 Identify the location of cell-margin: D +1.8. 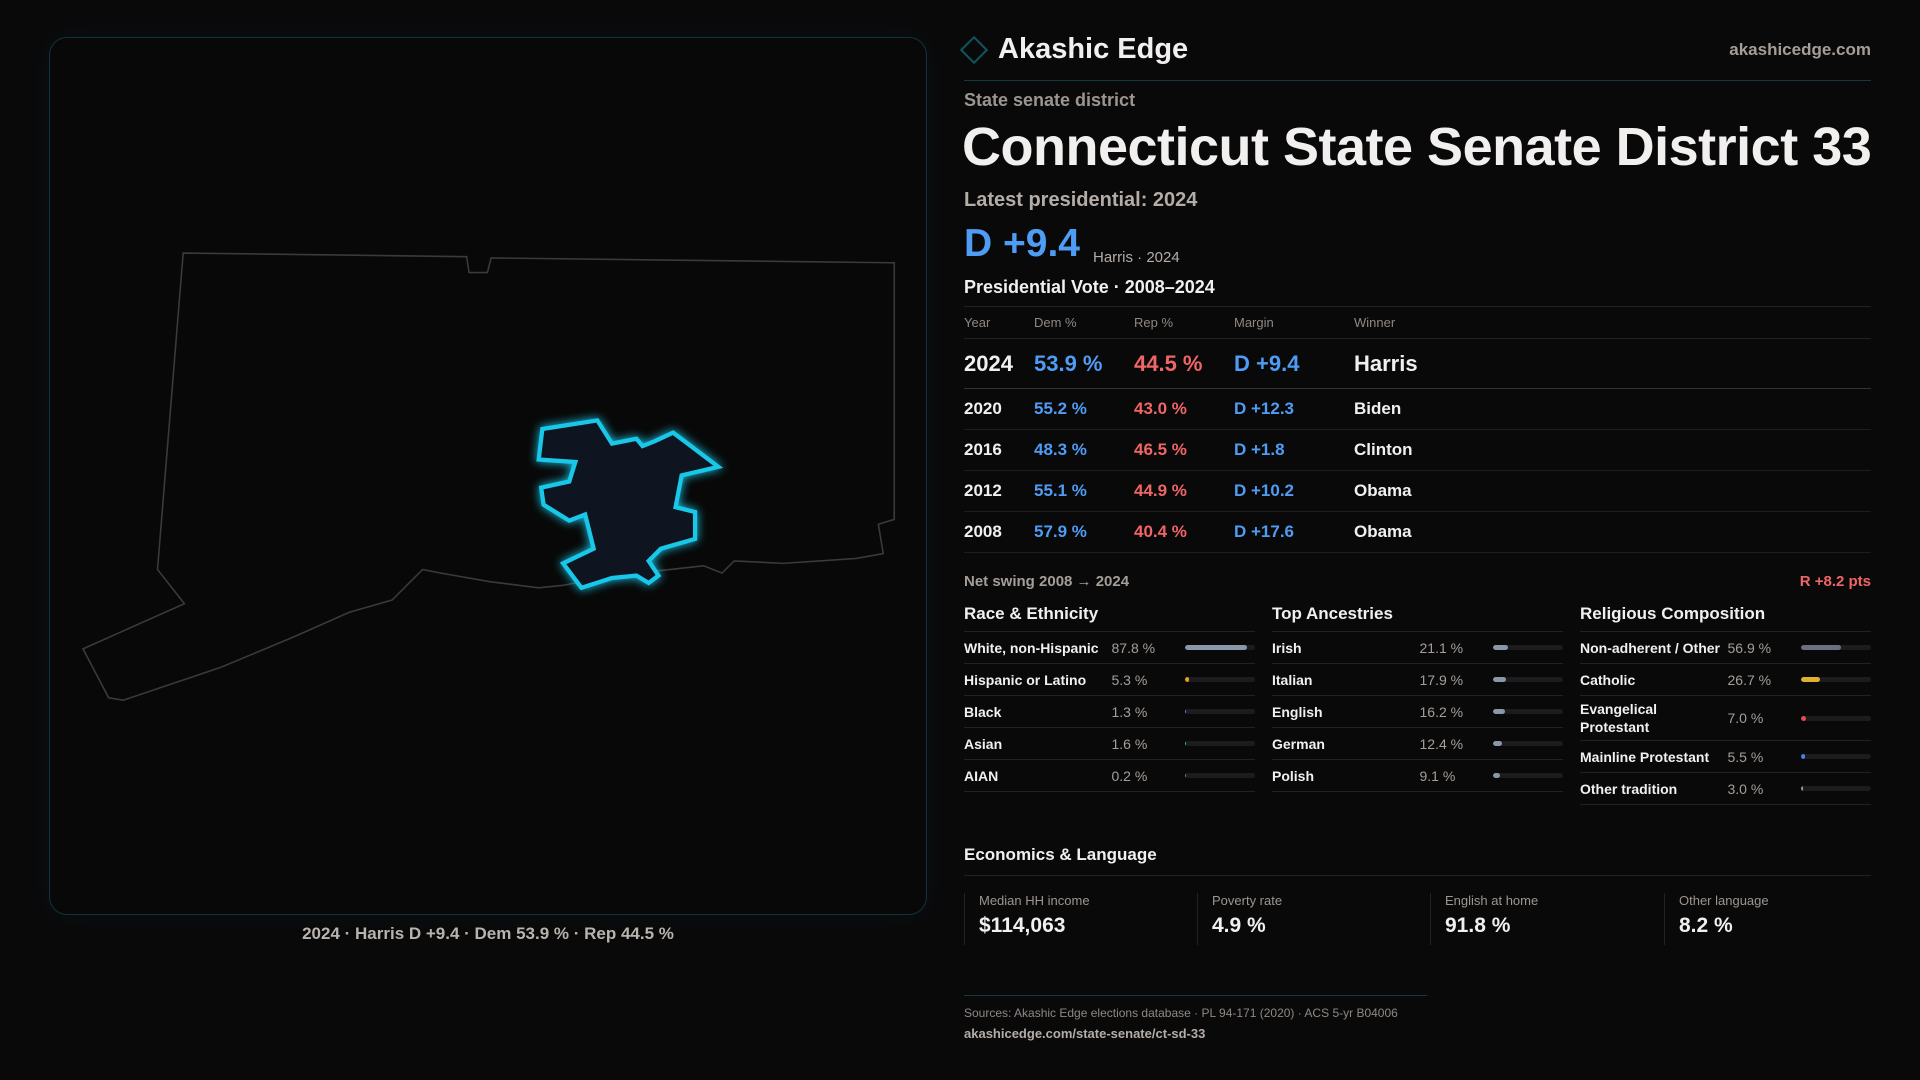
(1294, 450).